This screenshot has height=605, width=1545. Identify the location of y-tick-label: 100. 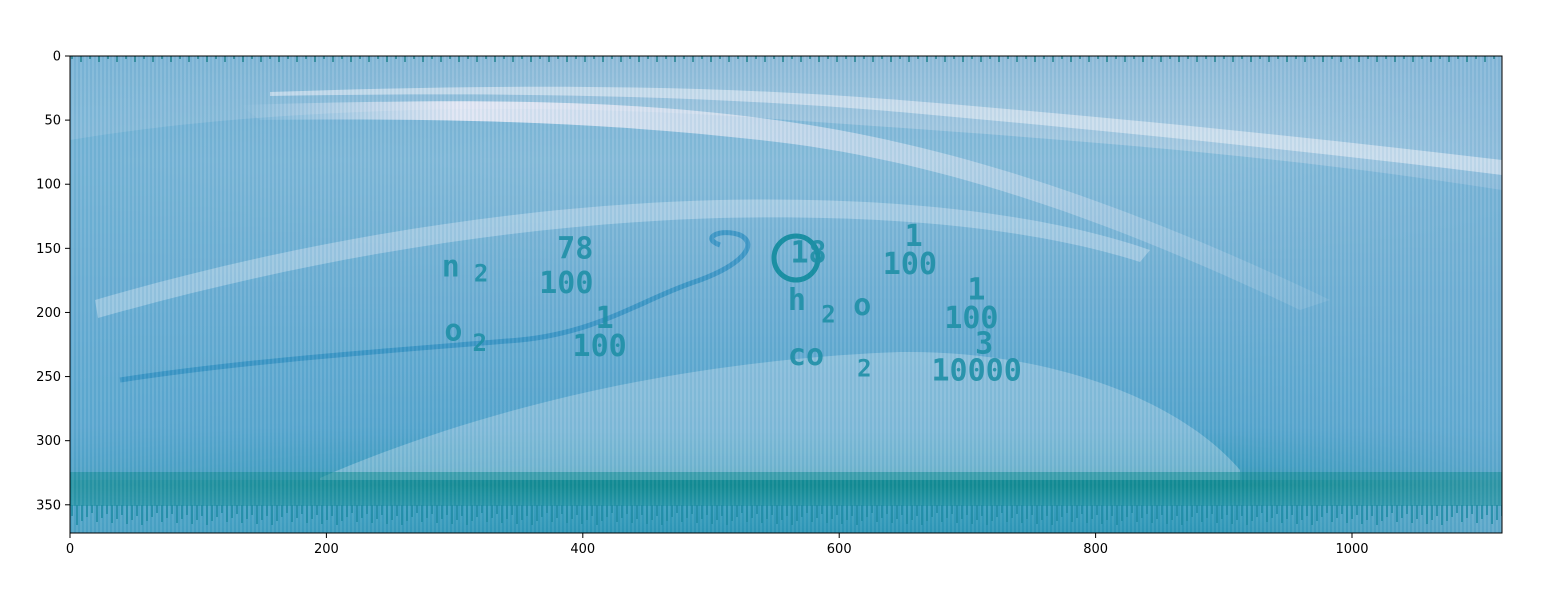
(48, 185).